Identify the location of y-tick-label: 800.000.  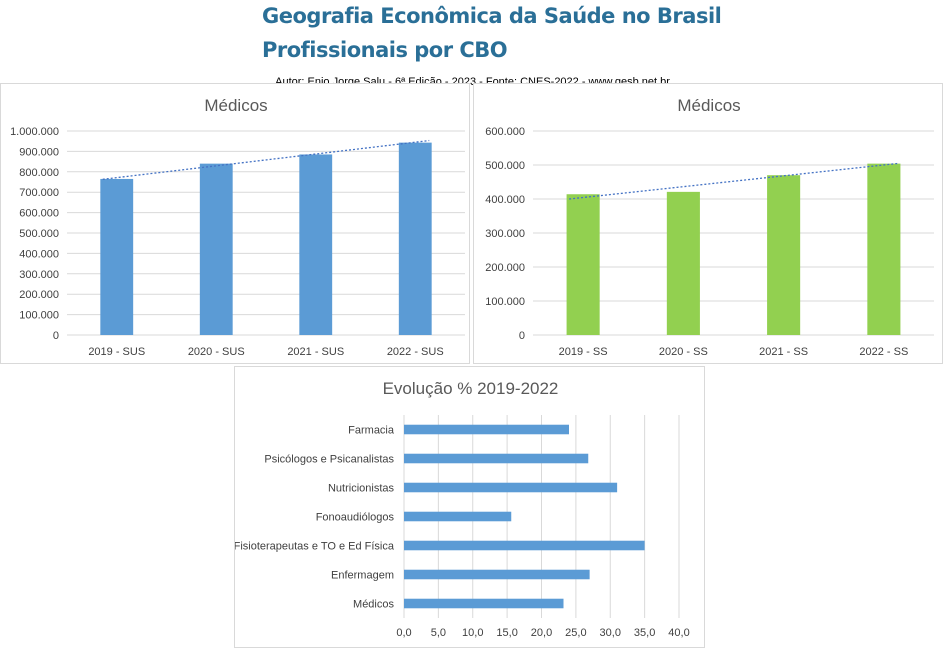
(39, 173).